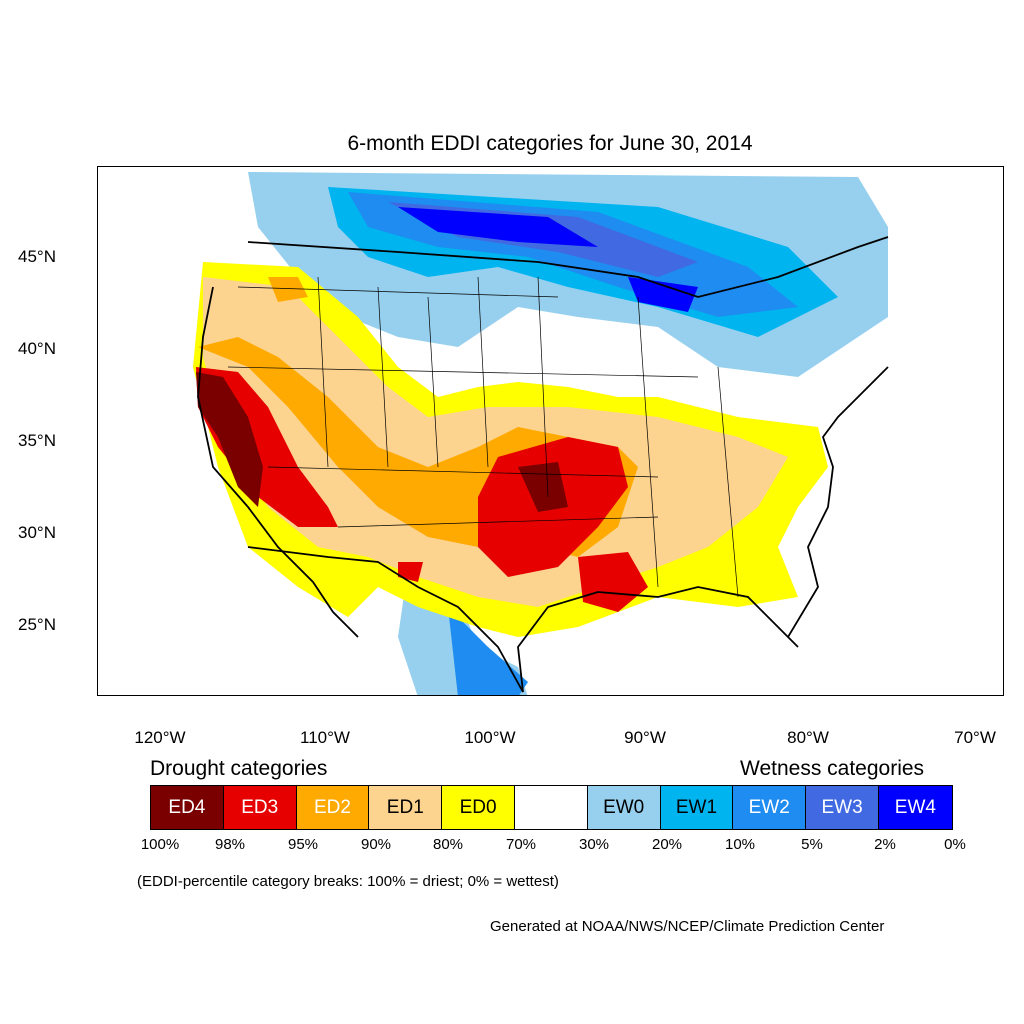 Image resolution: width=1024 pixels, height=1024 pixels. I want to click on legend-swatch-ed2: ED2, so click(333, 807).